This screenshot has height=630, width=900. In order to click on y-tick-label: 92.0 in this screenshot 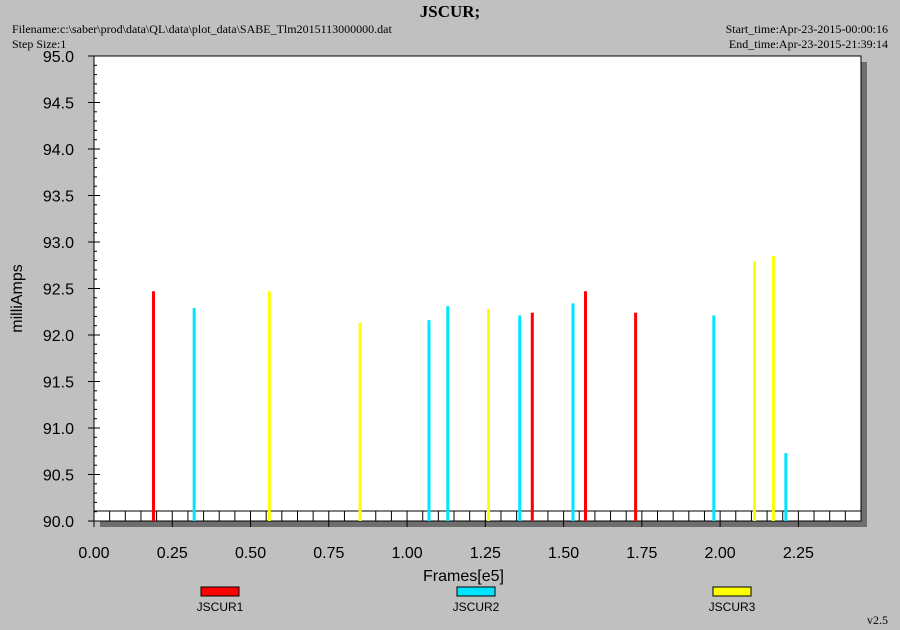, I will do `click(58, 336)`.